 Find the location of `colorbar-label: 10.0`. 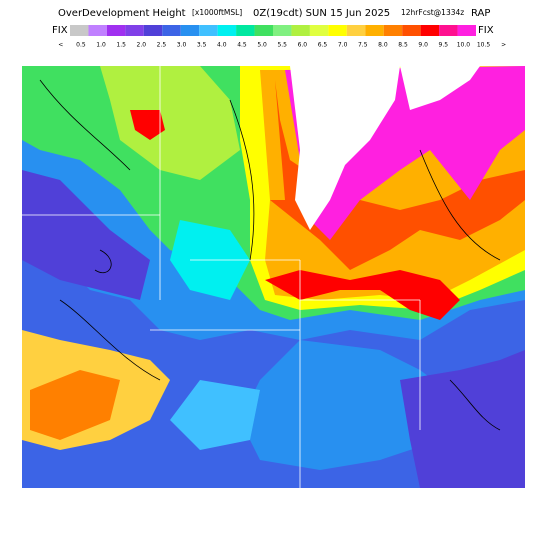

colorbar-label: 10.0 is located at coordinates (464, 45).